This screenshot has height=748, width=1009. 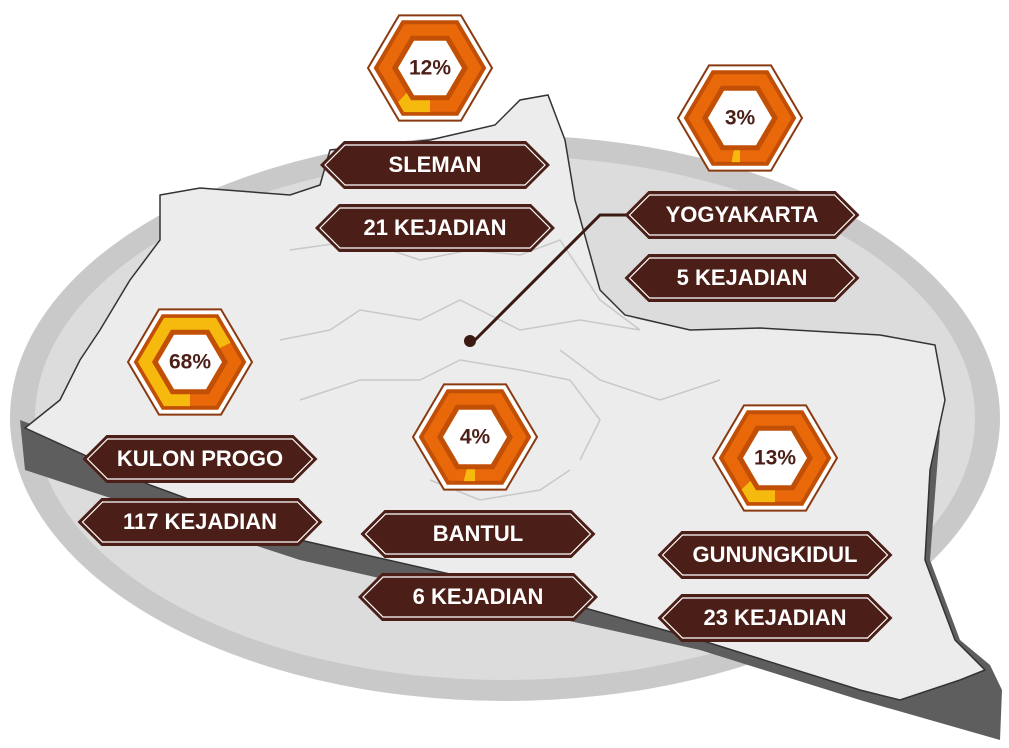 I want to click on incident-count: 5 KEJADIAN, so click(x=742, y=277).